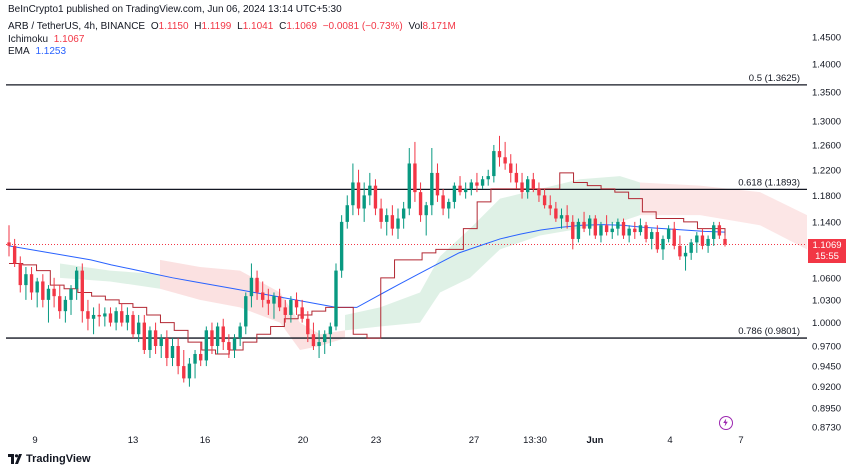  I want to click on x-tick-label: 13, so click(133, 440).